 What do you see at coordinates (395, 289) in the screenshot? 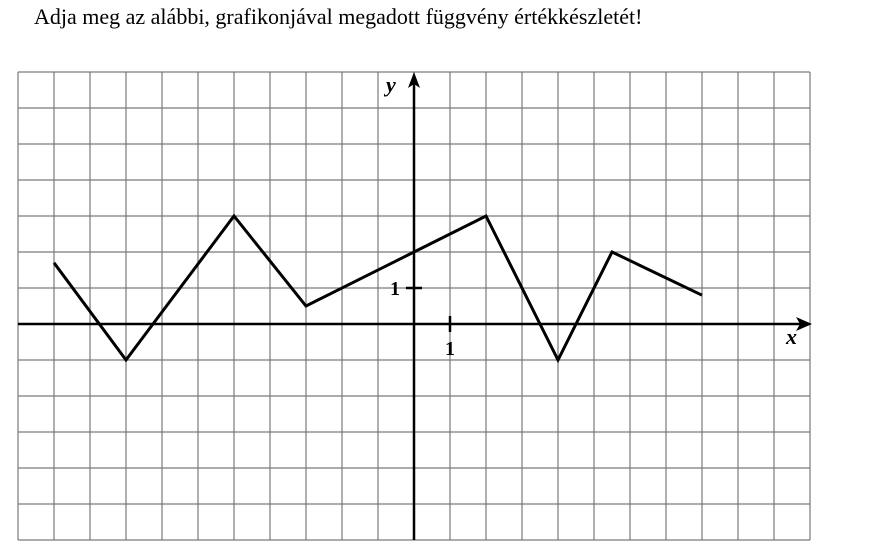
I see `y-tick-label: 1` at bounding box center [395, 289].